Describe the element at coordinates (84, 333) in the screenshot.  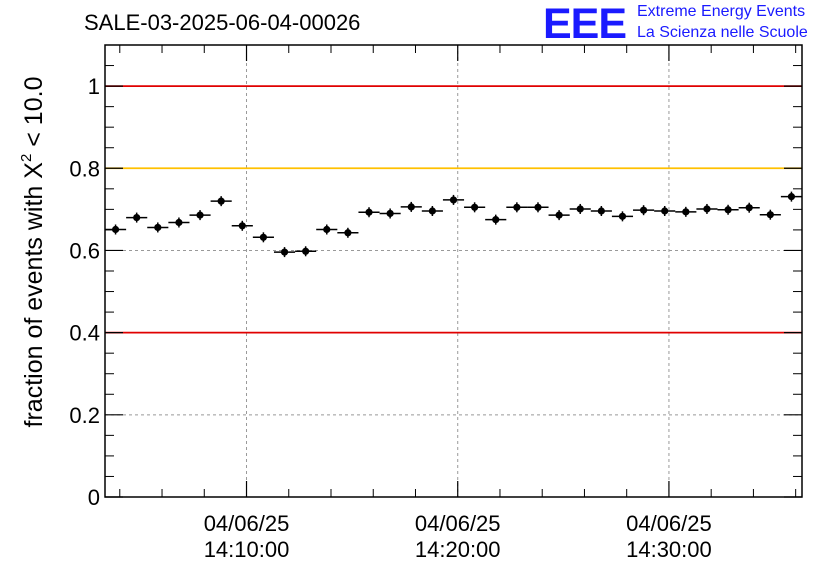
I see `y-tick-label: 0.4` at that location.